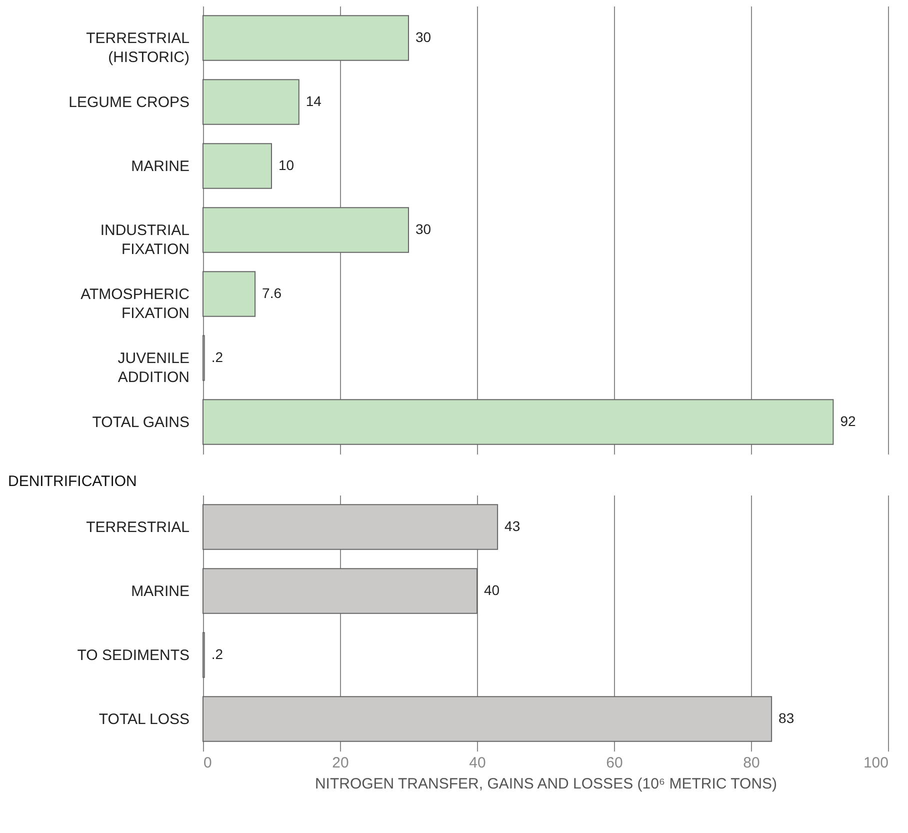 The height and width of the screenshot is (833, 908). Describe the element at coordinates (272, 293) in the screenshot. I see `data-label: 7.6` at that location.